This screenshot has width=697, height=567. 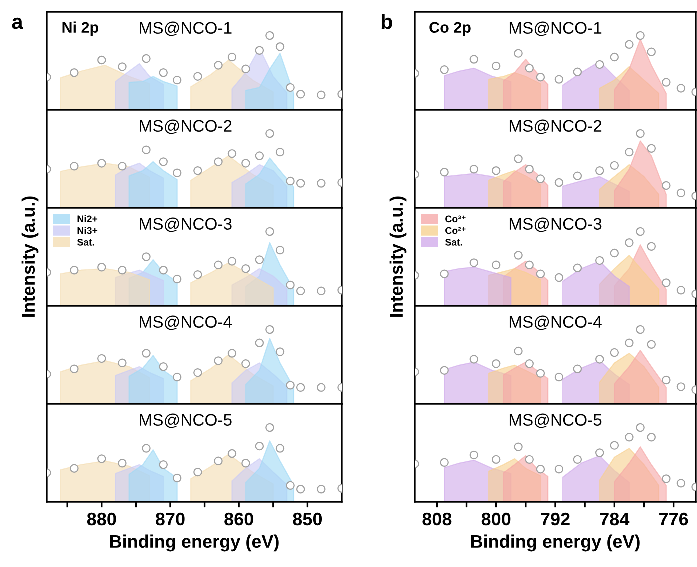 I want to click on x-axis-title: Binding energy (eV), so click(x=194, y=543).